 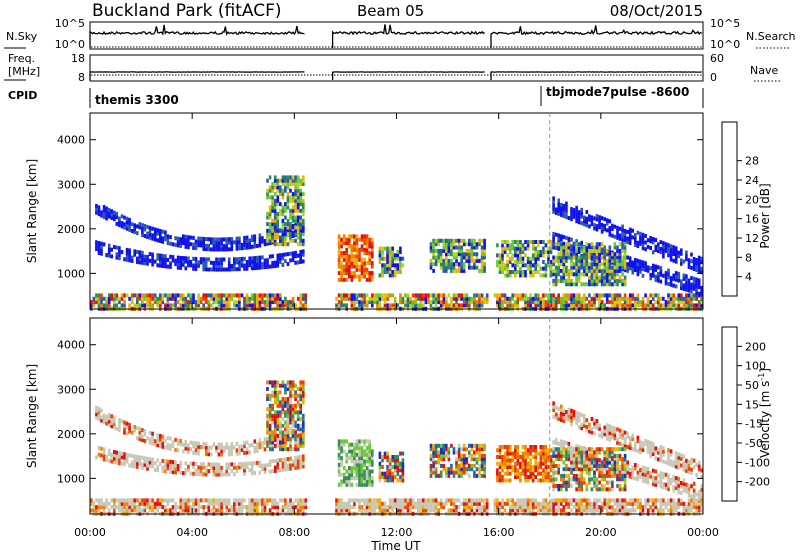 What do you see at coordinates (396, 35) in the screenshot?
I see `nsky-frame` at bounding box center [396, 35].